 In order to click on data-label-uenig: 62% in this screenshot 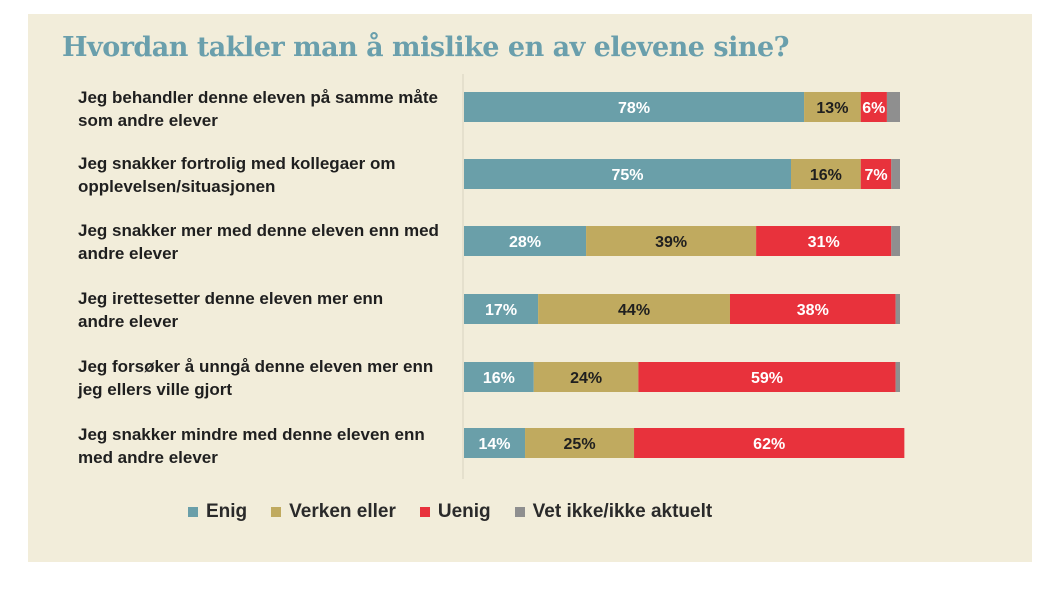, I will do `click(769, 444)`.